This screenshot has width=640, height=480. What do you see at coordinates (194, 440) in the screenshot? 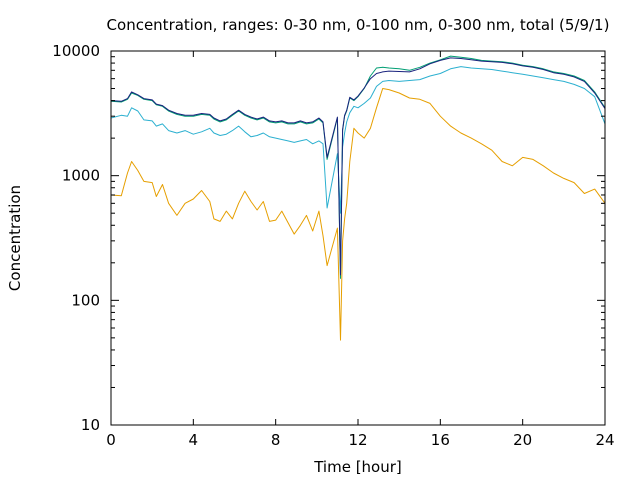
I see `x-tick-label: 4` at bounding box center [194, 440].